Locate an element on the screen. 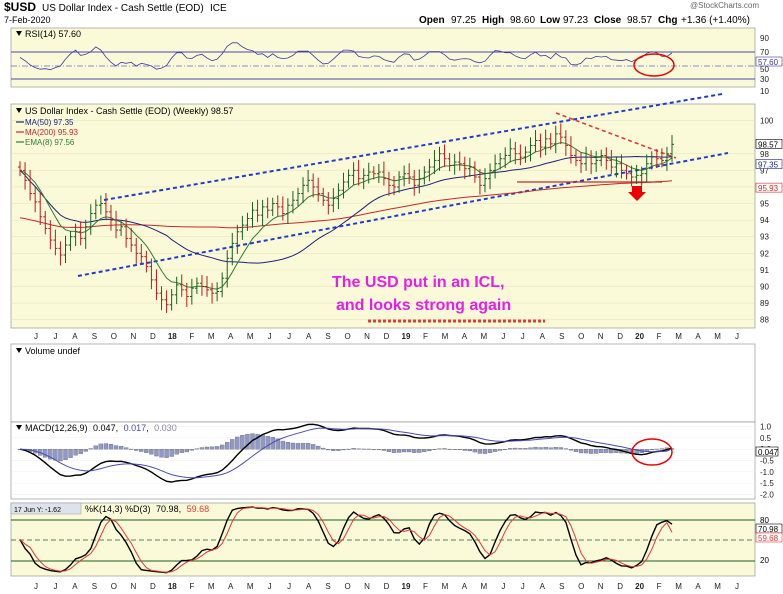  stoch-tick-20: 20 is located at coordinates (764, 560).